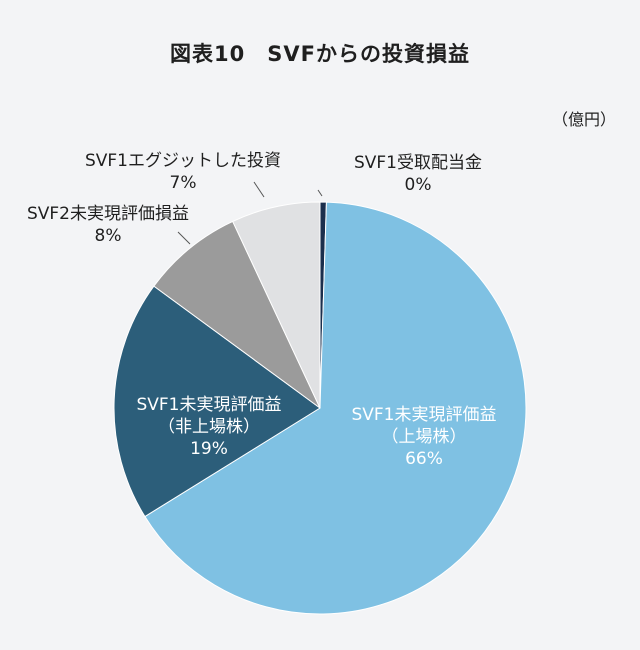 The width and height of the screenshot is (640, 650). What do you see at coordinates (183, 161) in the screenshot?
I see `slice-label-4: SVF1エグジットした投資` at bounding box center [183, 161].